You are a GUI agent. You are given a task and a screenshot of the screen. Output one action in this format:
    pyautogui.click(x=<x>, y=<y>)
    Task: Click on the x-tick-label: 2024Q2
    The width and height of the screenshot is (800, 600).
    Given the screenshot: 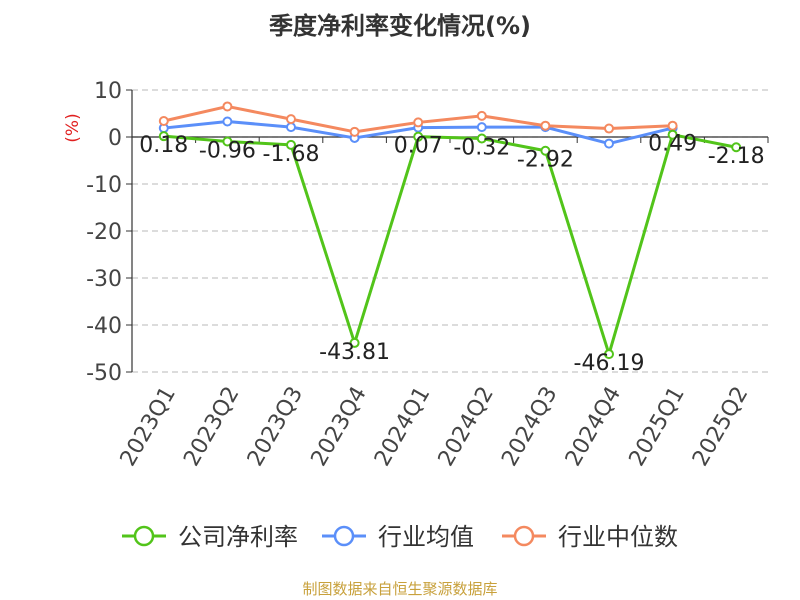 What is the action you would take?
    pyautogui.click(x=466, y=427)
    